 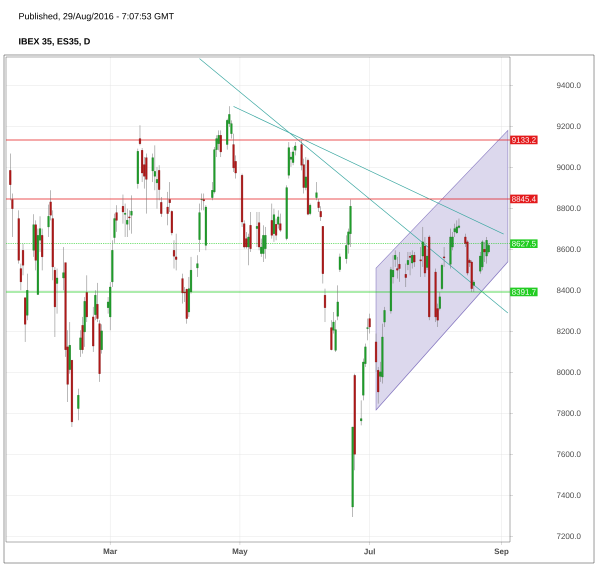 What do you see at coordinates (54, 42) in the screenshot?
I see `chart-title: IBEX 35, ES35, D` at bounding box center [54, 42].